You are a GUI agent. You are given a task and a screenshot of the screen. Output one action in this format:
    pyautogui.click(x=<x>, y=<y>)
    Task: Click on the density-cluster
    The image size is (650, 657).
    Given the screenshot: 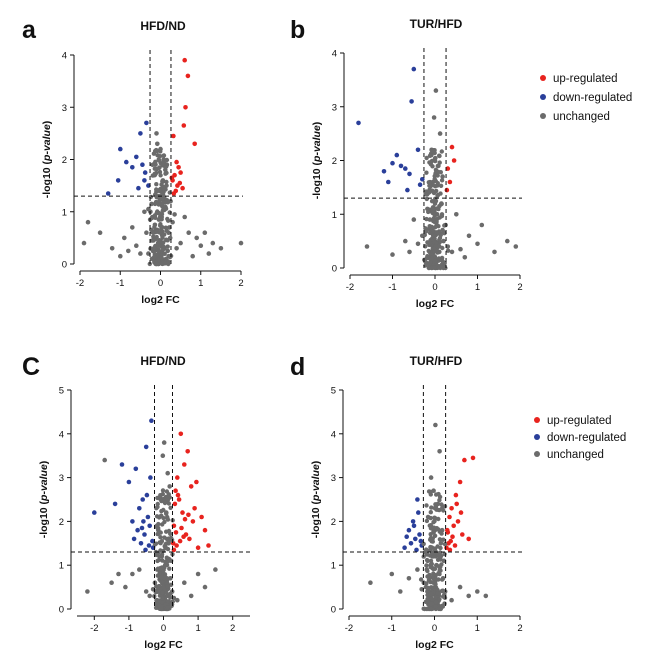 What is the action you would take?
    pyautogui.click(x=160, y=207)
    